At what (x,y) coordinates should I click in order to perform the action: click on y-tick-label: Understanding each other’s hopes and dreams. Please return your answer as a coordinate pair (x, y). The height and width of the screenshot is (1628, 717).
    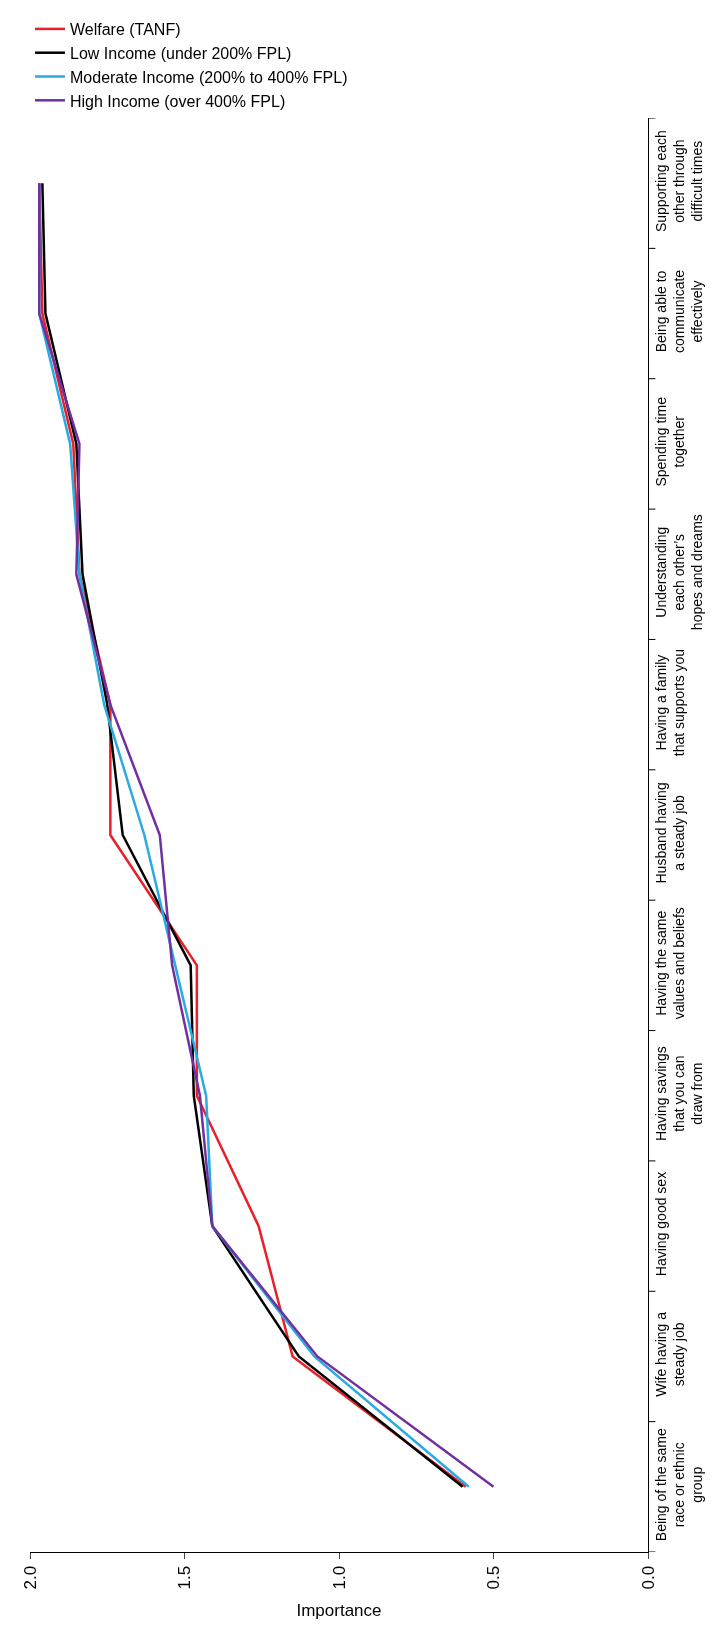
    Looking at the image, I should click on (679, 572).